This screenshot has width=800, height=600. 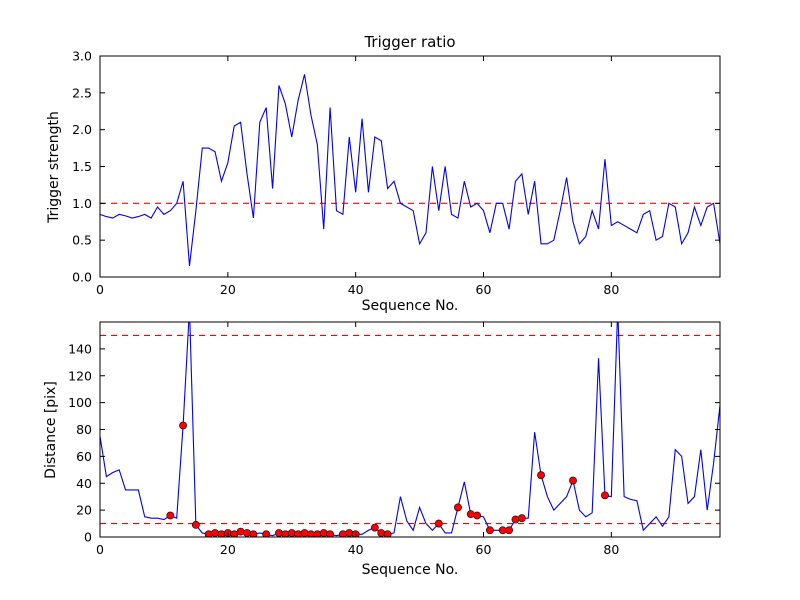 What do you see at coordinates (80, 375) in the screenshot?
I see `y-tick-label: 120` at bounding box center [80, 375].